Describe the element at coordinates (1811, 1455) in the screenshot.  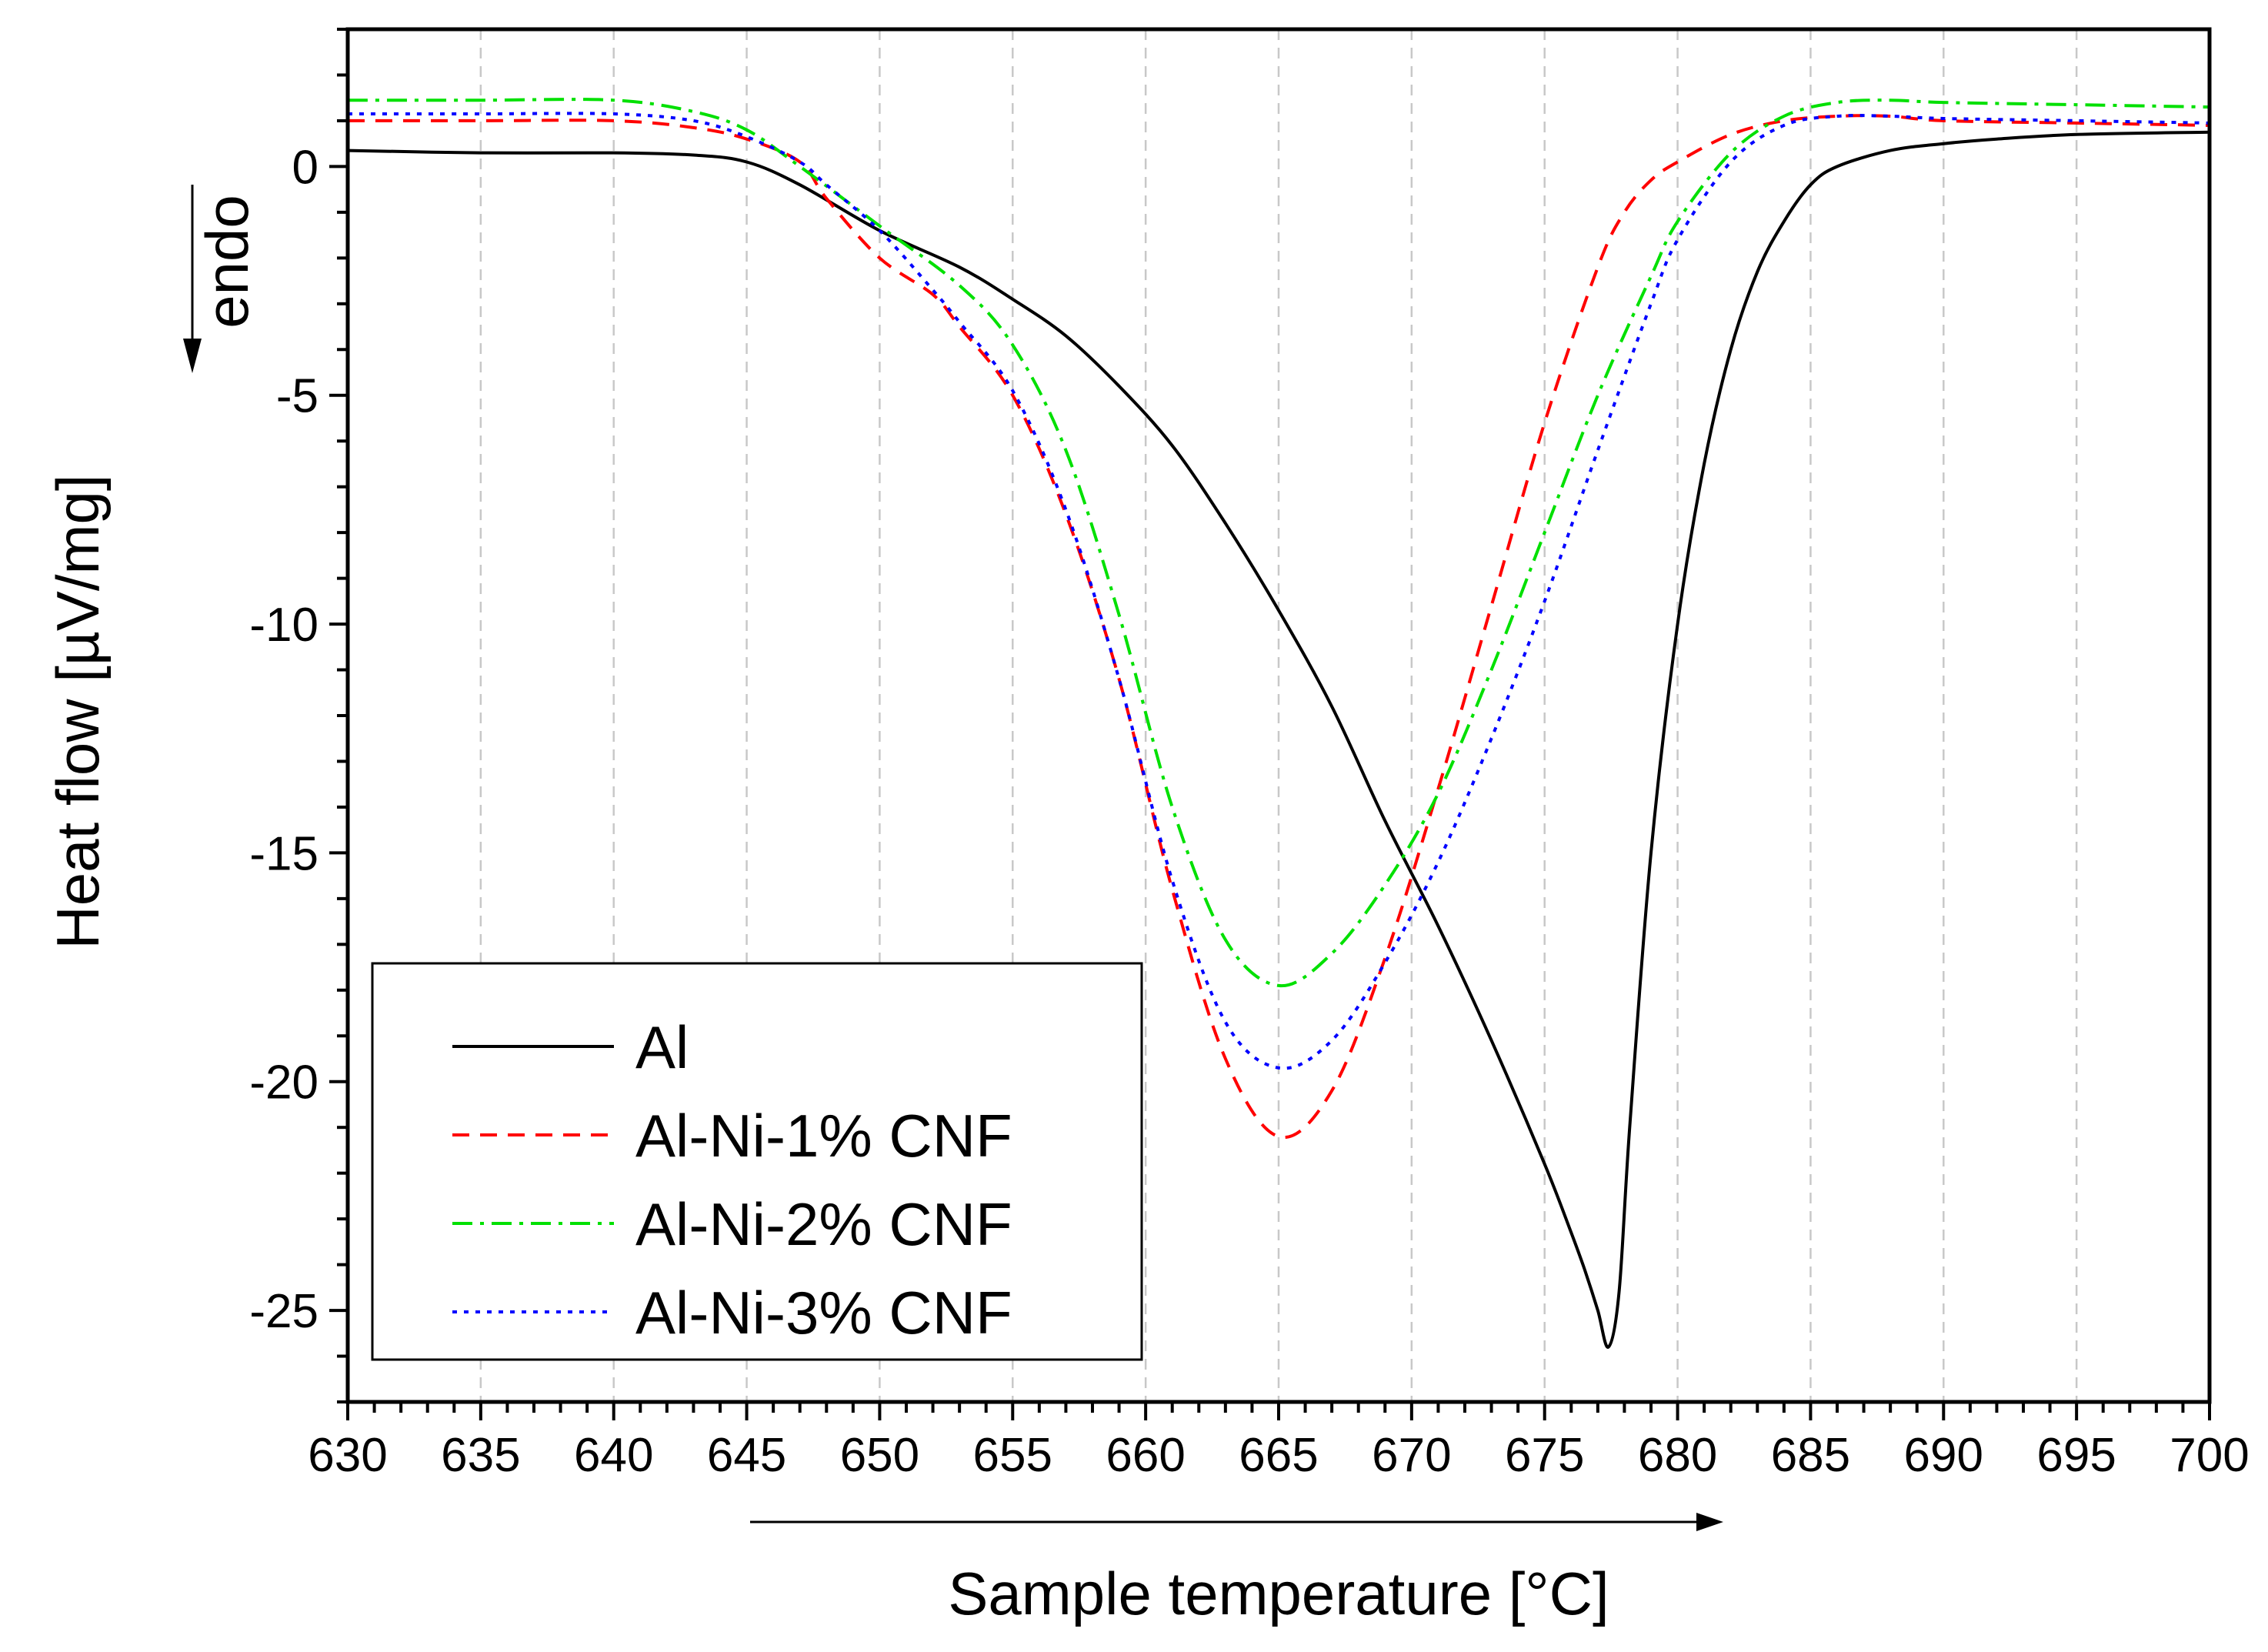
I see `x-tick-label: 685` at that location.